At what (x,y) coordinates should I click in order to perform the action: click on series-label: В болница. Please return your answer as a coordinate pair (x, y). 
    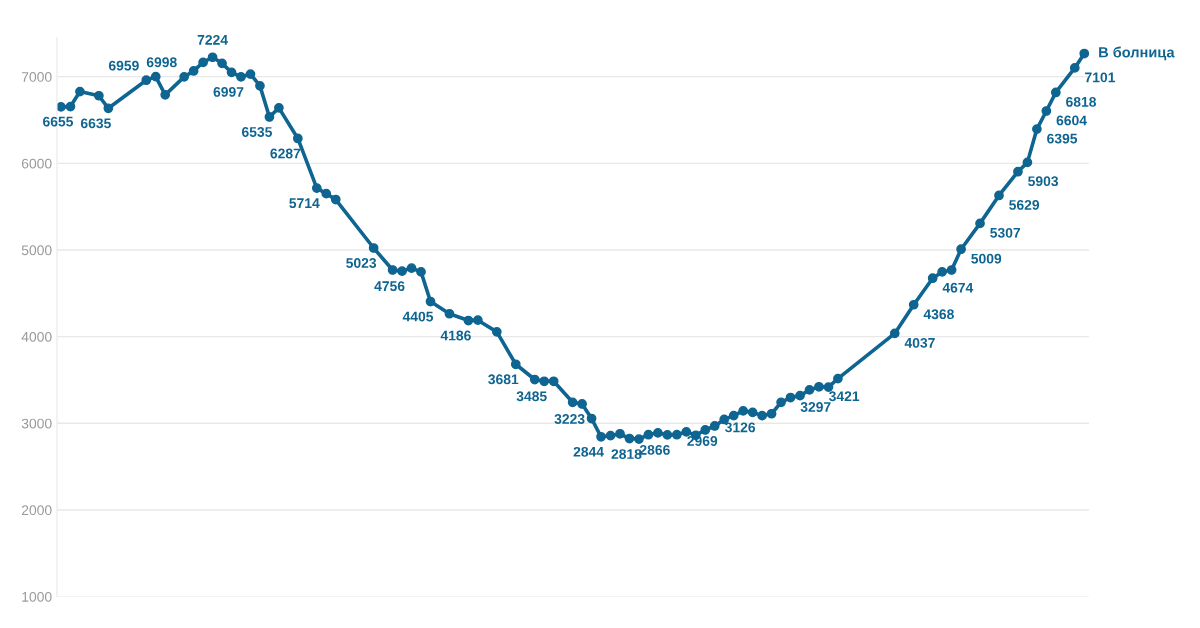
    Looking at the image, I should click on (1137, 53).